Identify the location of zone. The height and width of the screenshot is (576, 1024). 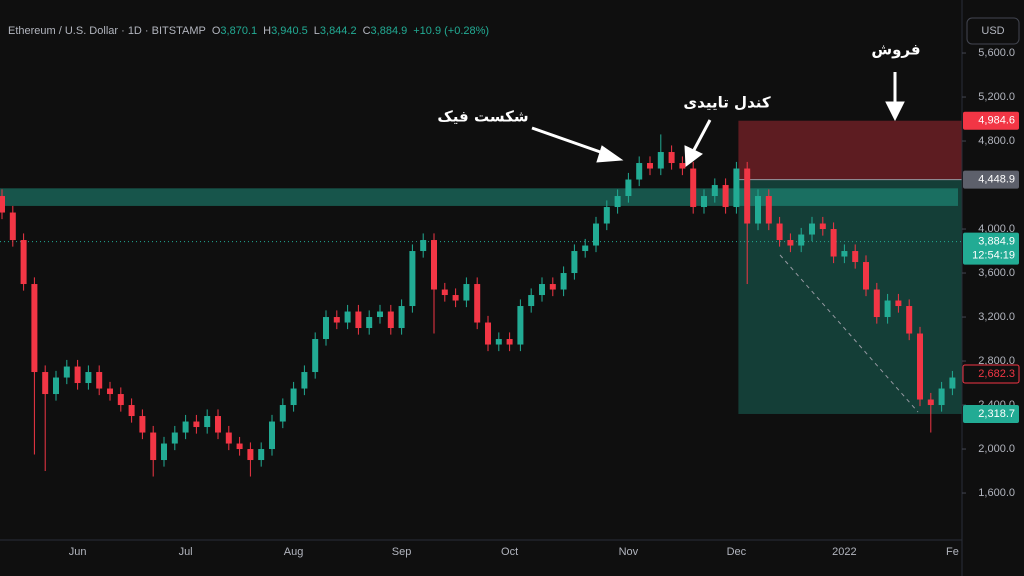
(479, 197).